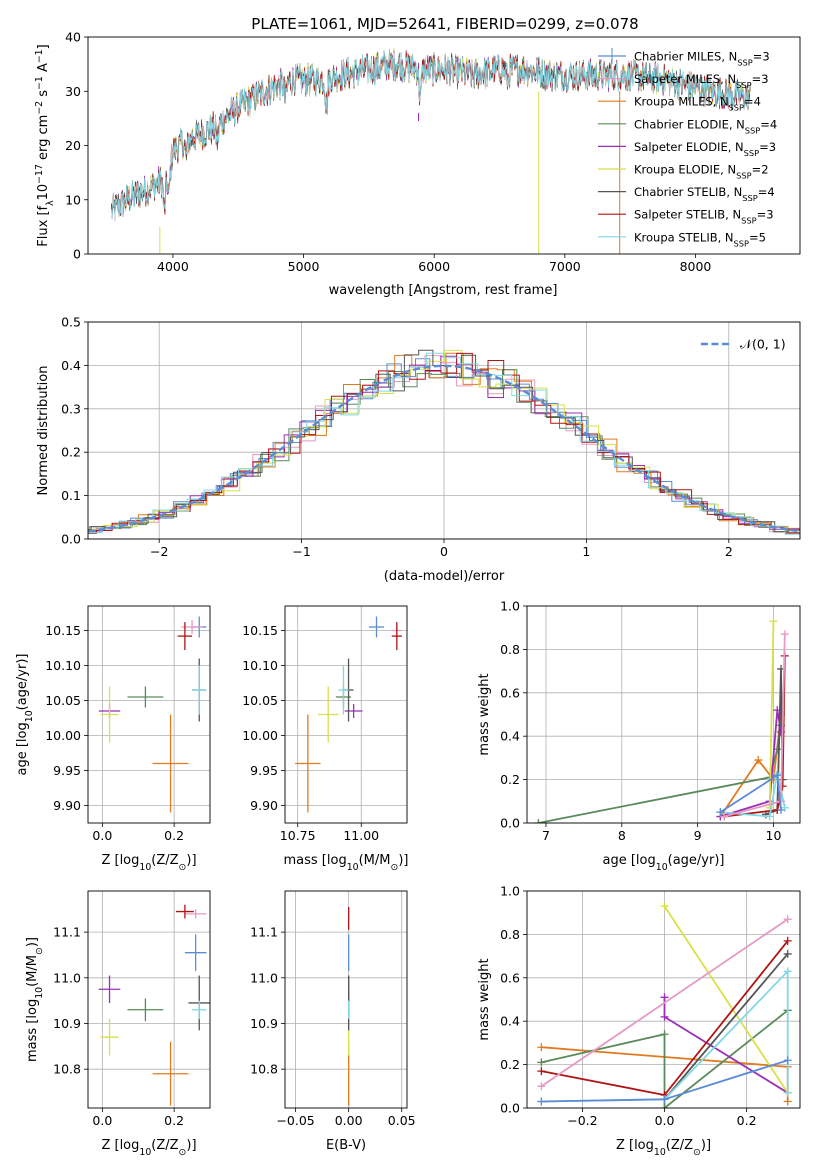  Describe the element at coordinates (582, 1120) in the screenshot. I see `x-tick-label: −0.2` at that location.